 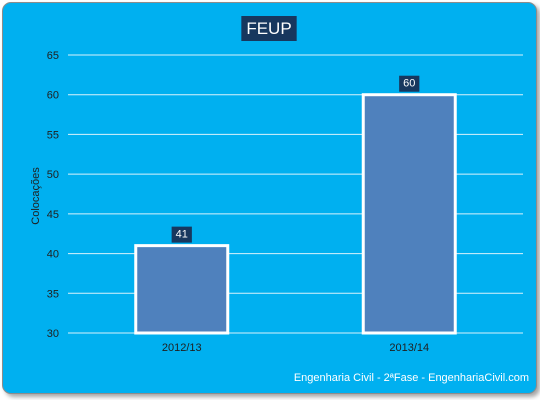 What do you see at coordinates (53, 135) in the screenshot?
I see `y-tick-label: 55` at bounding box center [53, 135].